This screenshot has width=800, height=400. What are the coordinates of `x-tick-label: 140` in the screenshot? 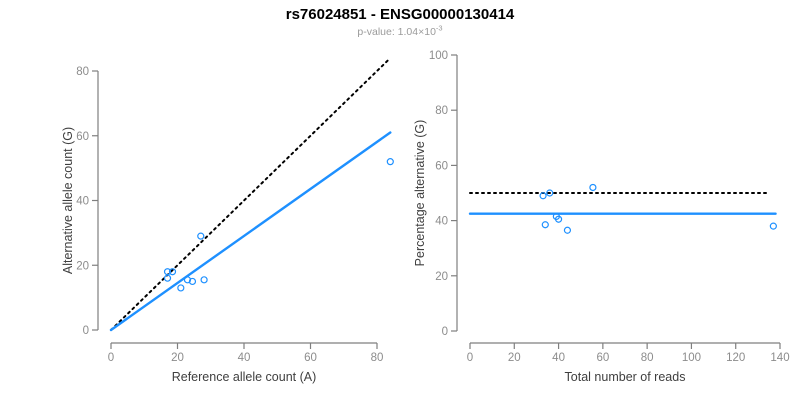 It's located at (779, 358).